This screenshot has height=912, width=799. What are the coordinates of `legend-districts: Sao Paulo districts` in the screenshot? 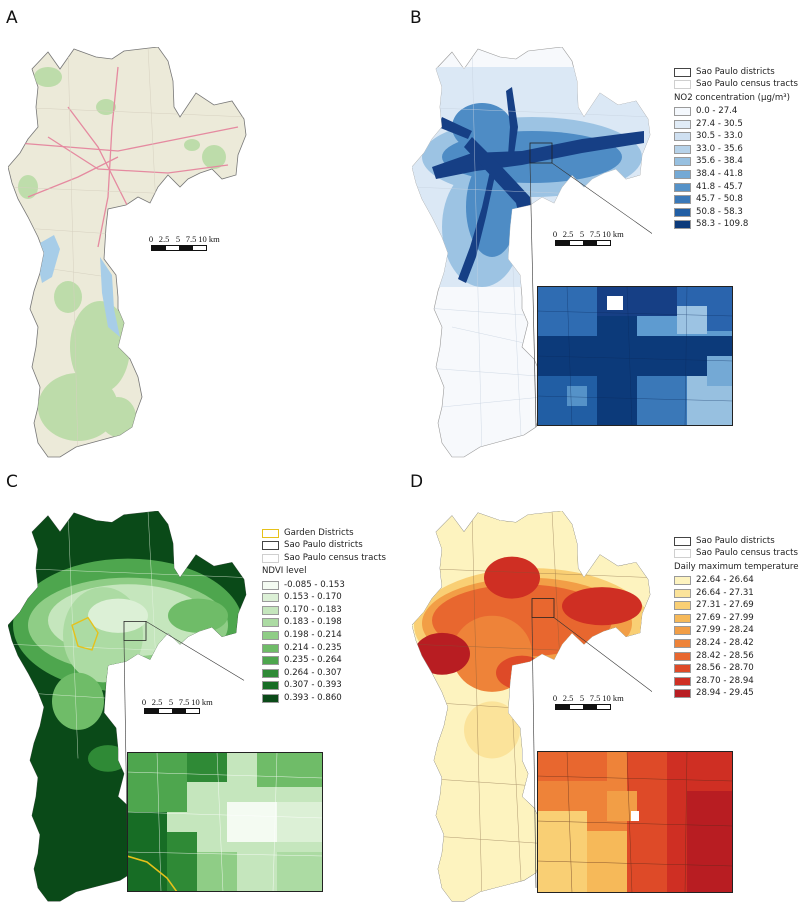 It's located at (735, 71).